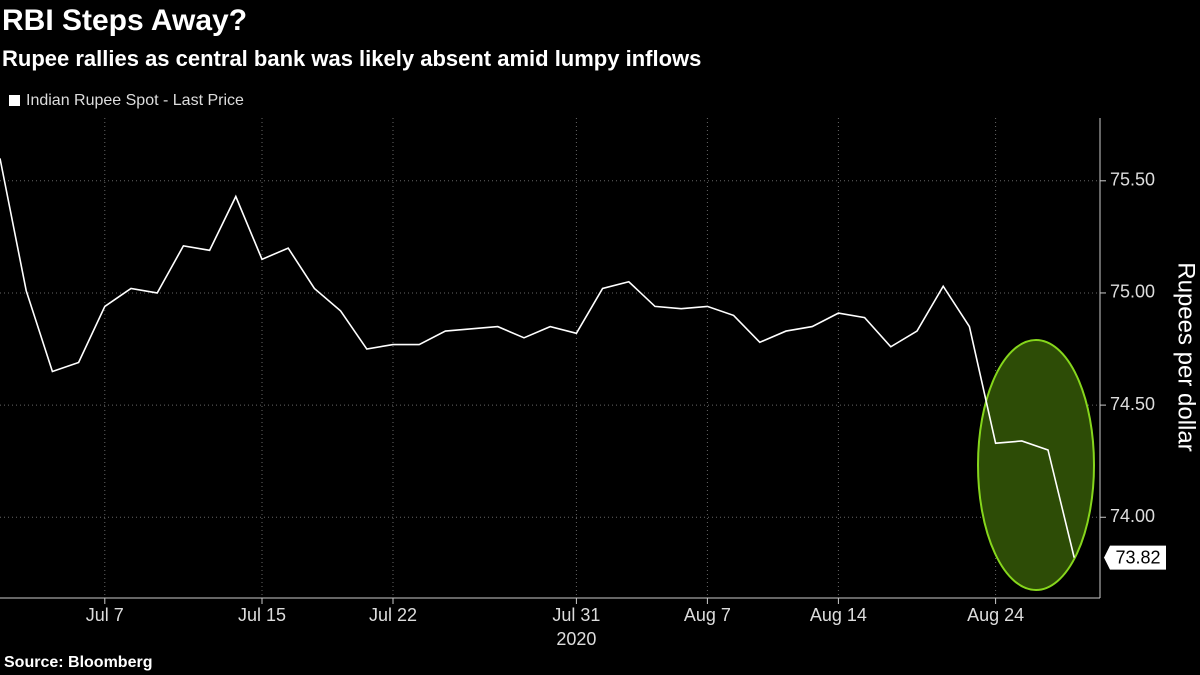  Describe the element at coordinates (1132, 292) in the screenshot. I see `y-tick-label: 75.00` at that location.